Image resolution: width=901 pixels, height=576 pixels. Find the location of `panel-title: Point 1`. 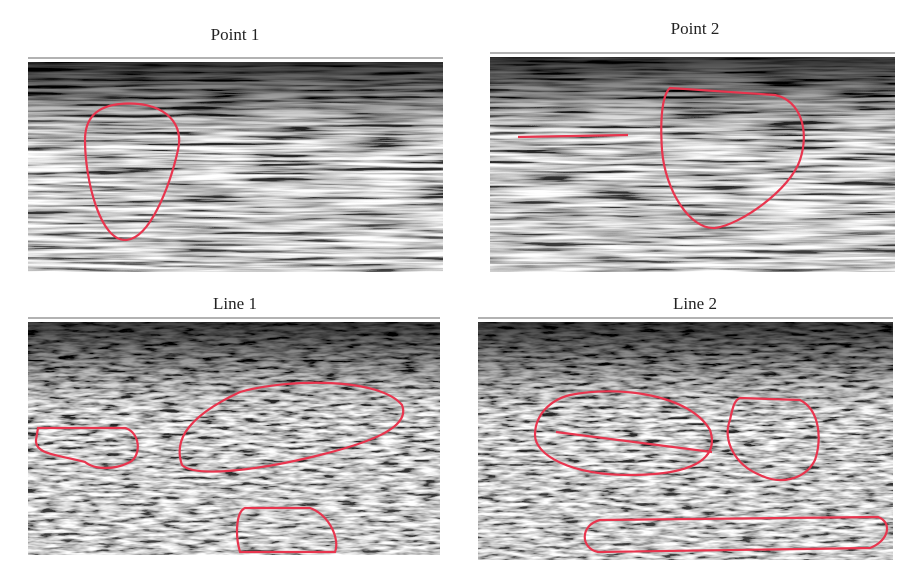

panel-title: Point 1 is located at coordinates (235, 34).